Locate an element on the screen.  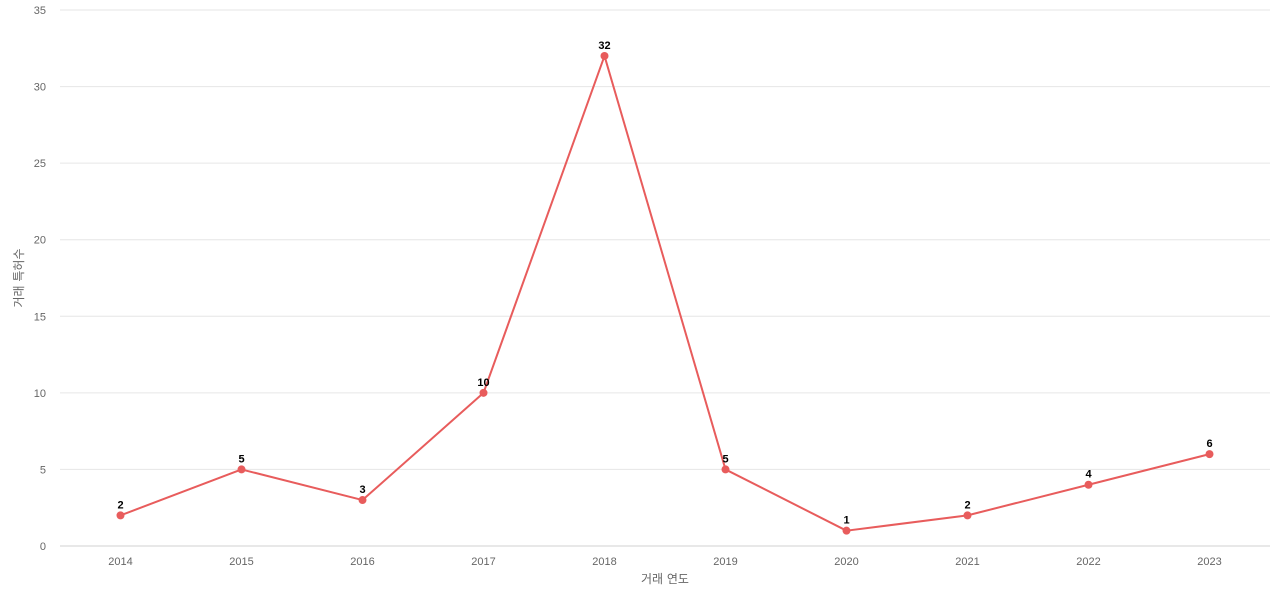
data-label: 6 is located at coordinates (1209, 444).